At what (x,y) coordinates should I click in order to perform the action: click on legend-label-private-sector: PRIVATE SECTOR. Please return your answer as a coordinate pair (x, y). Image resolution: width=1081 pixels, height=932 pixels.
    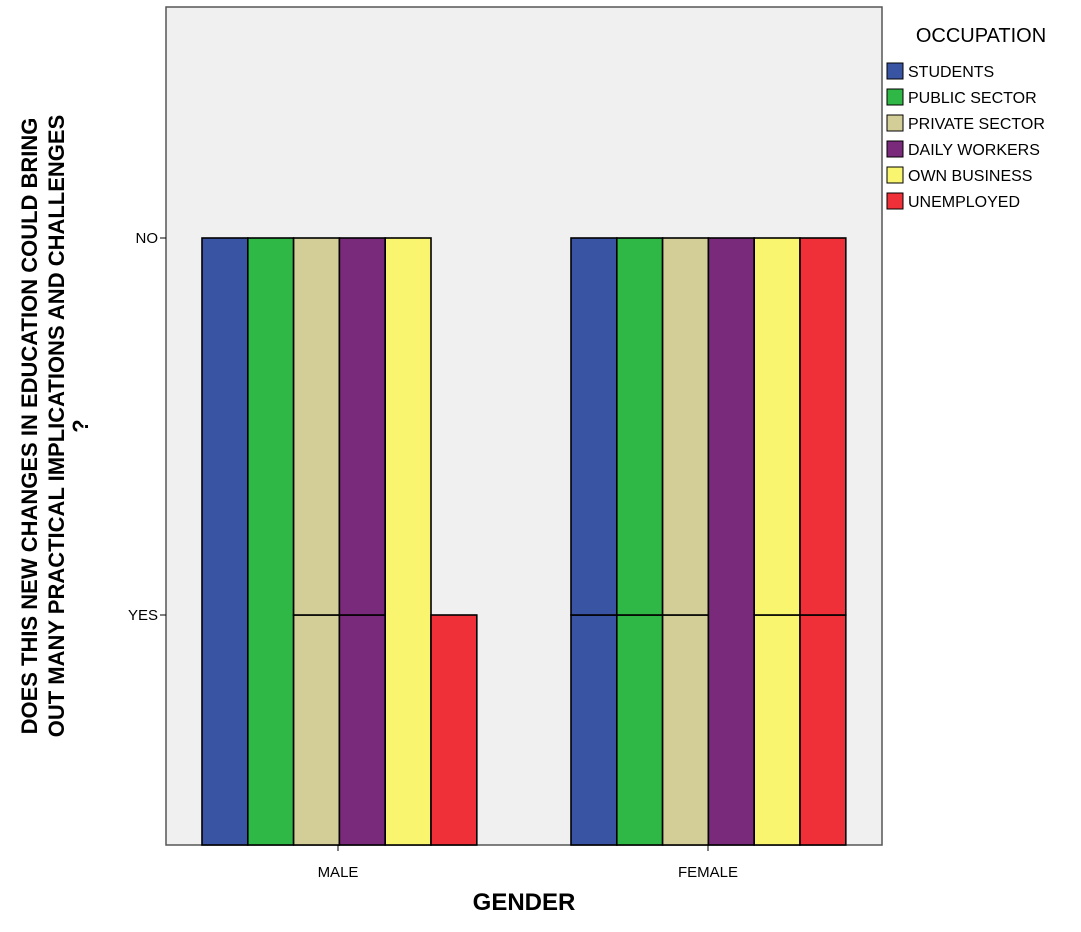
    Looking at the image, I should click on (976, 124).